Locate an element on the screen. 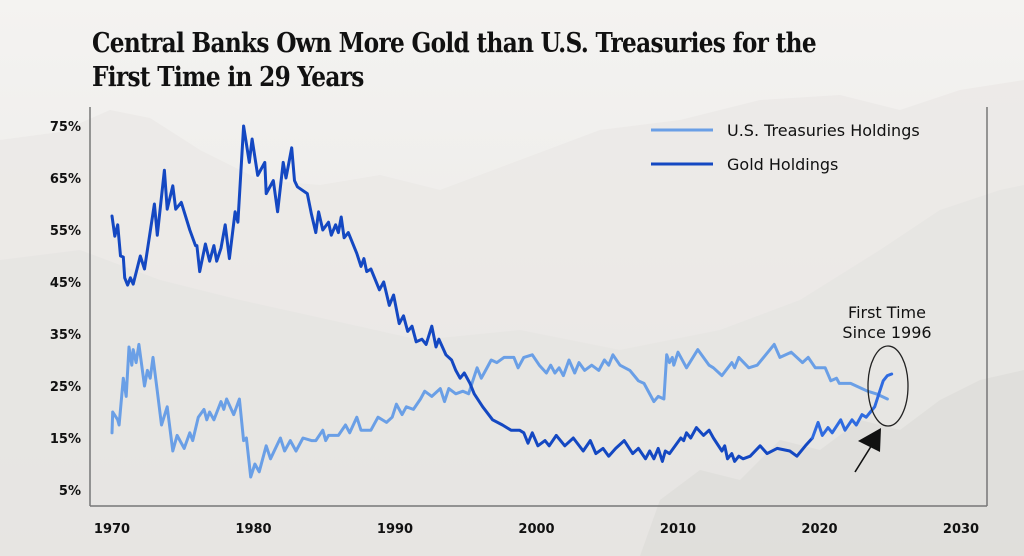  annotation: First Time Since 1996 is located at coordinates (887, 388).